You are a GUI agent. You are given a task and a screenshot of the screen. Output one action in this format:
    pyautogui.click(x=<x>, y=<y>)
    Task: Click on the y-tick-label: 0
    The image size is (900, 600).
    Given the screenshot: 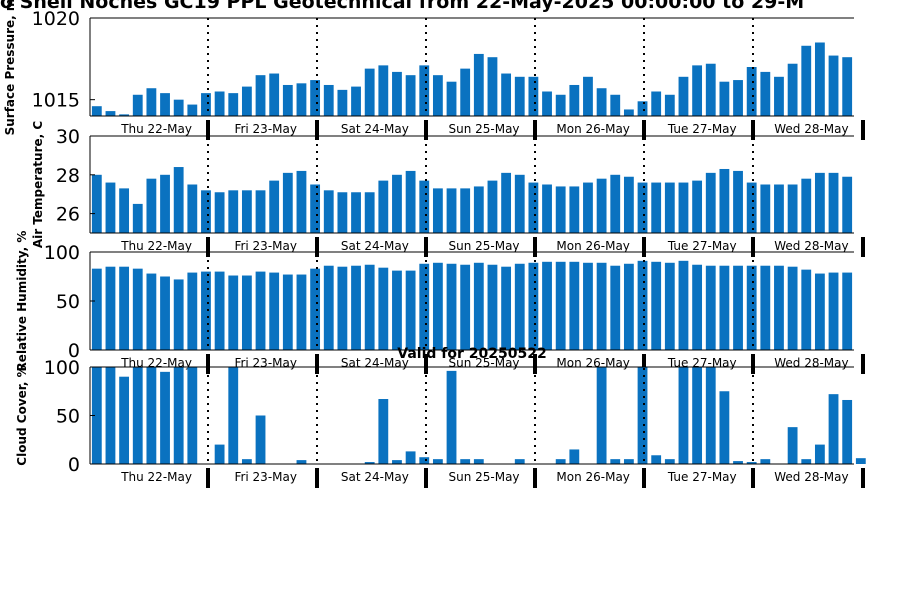 What is the action you would take?
    pyautogui.click(x=74, y=351)
    